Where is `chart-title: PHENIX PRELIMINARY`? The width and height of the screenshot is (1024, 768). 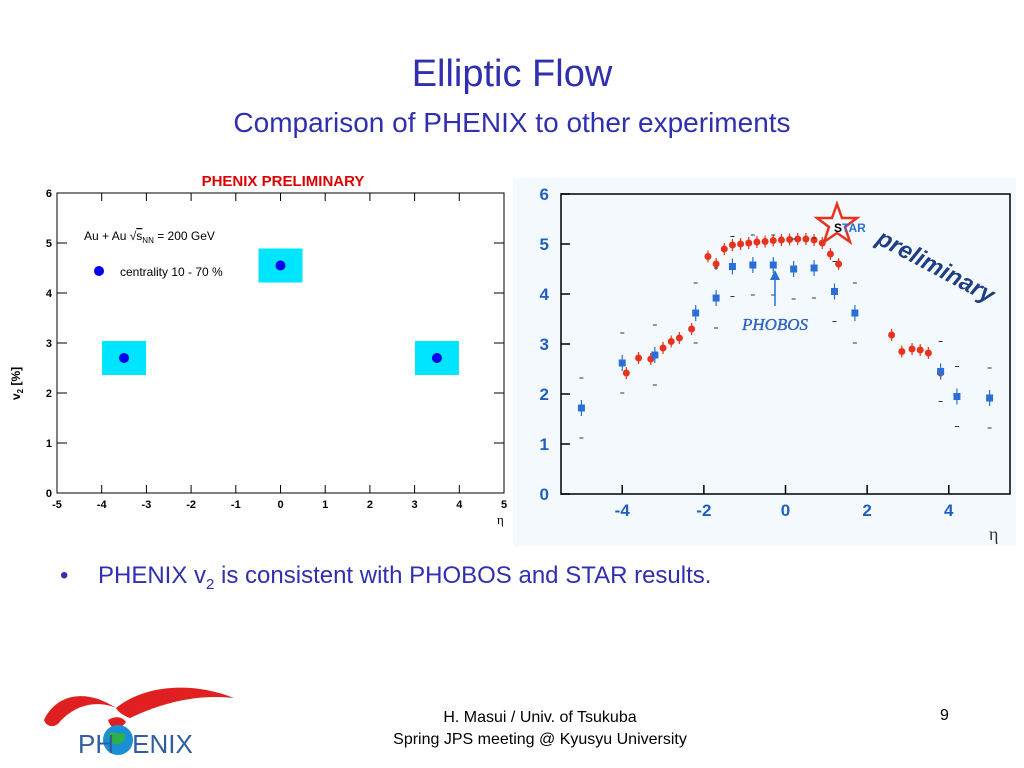
chart-title: PHENIX PRELIMINARY is located at coordinates (283, 181).